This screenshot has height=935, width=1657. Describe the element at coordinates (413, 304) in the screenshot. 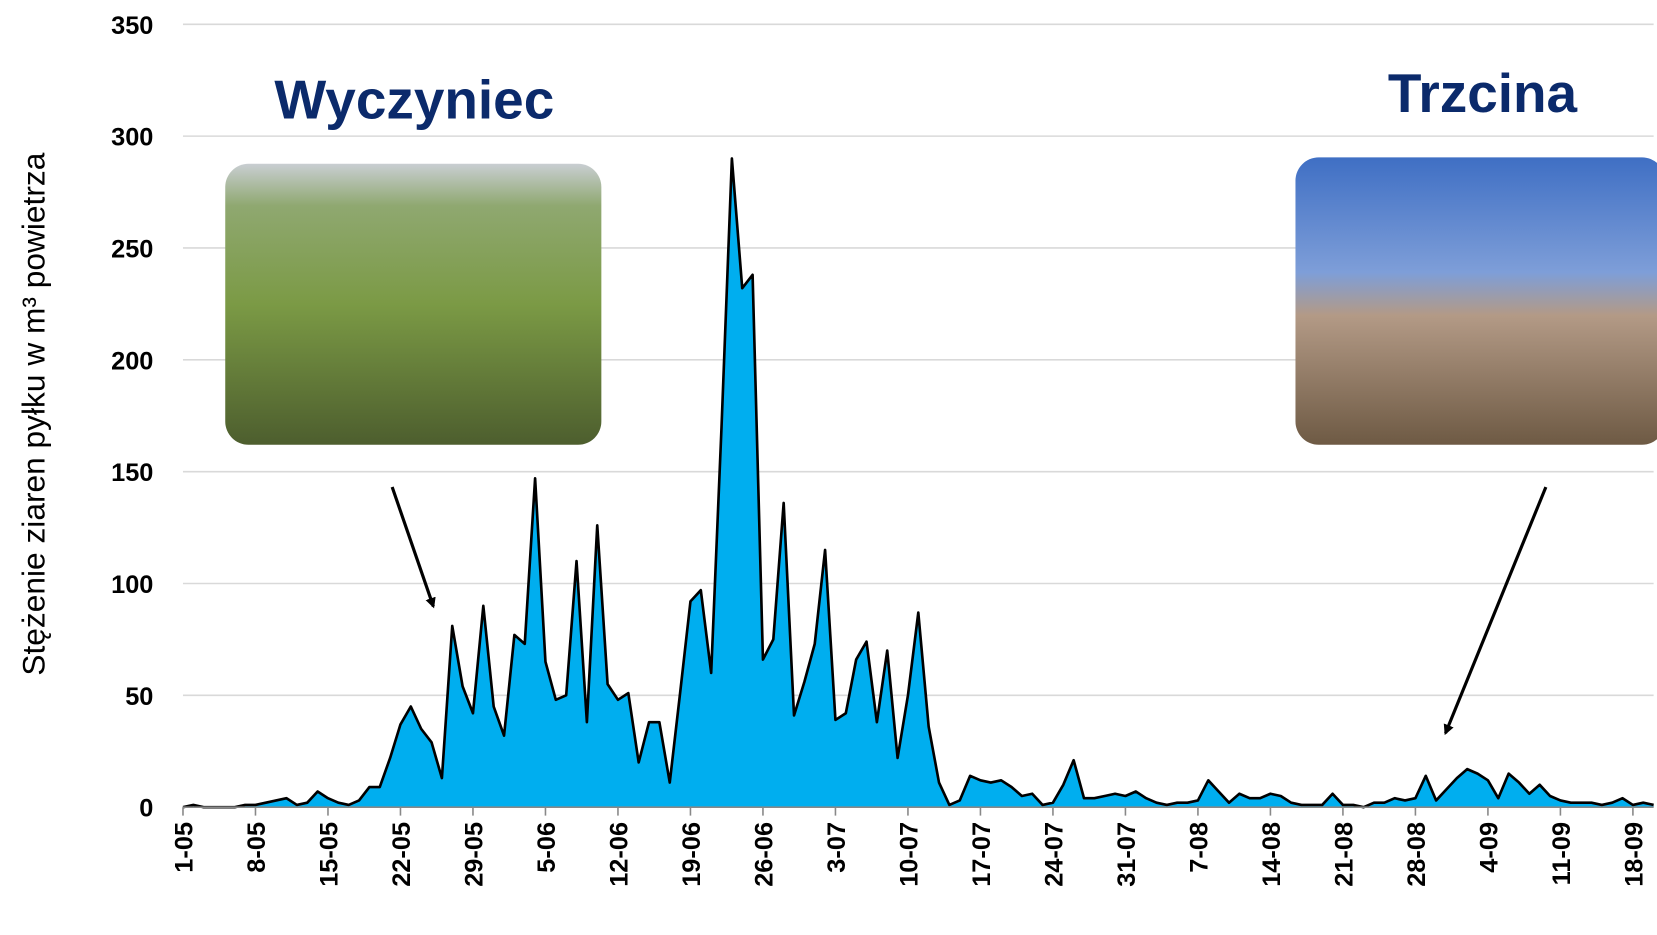

I see `photo-wyczyniec` at that location.